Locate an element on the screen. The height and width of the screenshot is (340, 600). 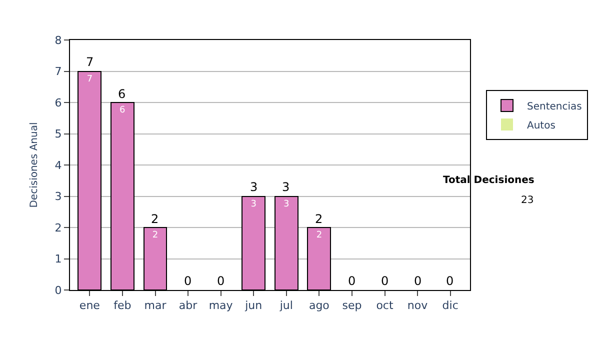
x-tick-label: jun is located at coordinates (253, 305).